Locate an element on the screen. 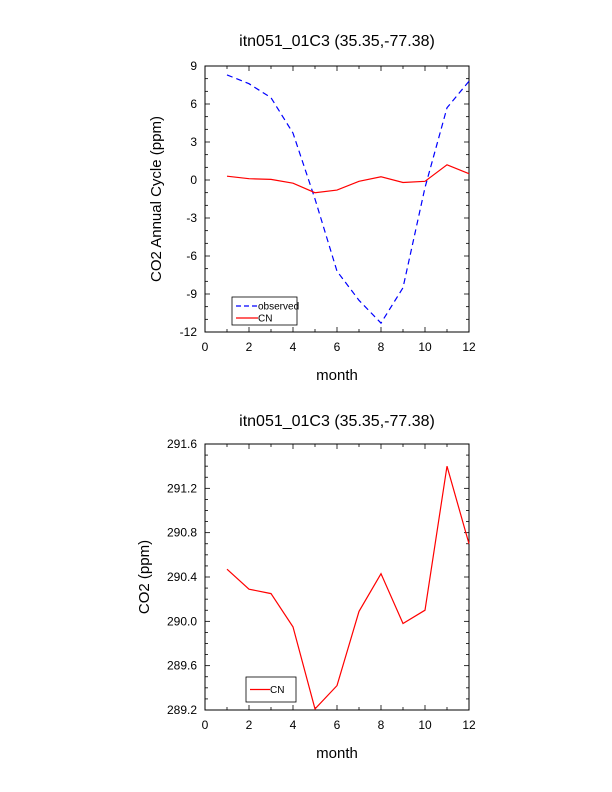  y-tick-label: 9 is located at coordinates (193, 66).